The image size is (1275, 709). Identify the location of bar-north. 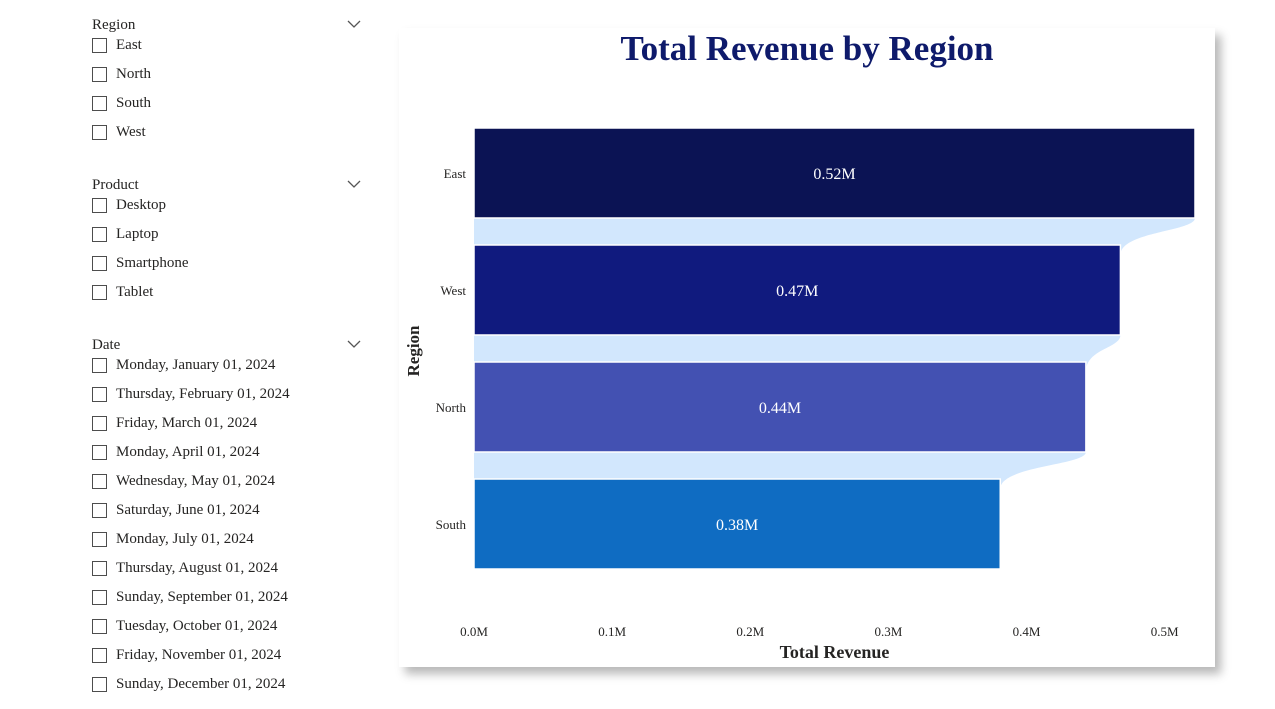
(780, 407).